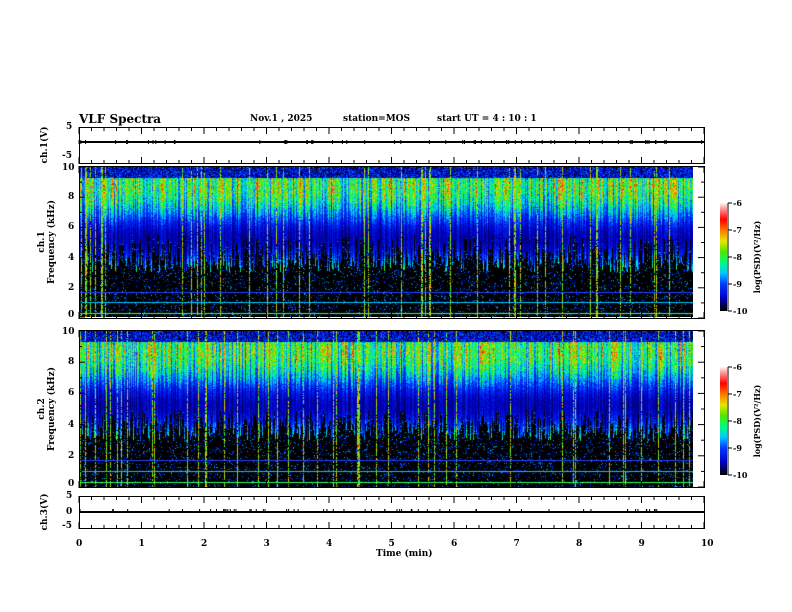 The image size is (792, 612). Describe the element at coordinates (723, 257) in the screenshot. I see `ch1-colorbar` at that location.